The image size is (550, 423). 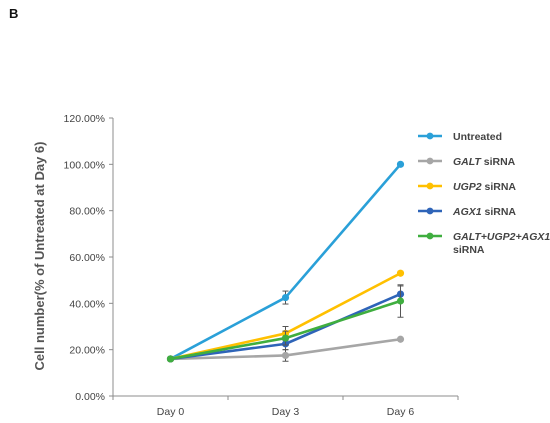 I want to click on legend-label: Untreated, so click(x=477, y=137).